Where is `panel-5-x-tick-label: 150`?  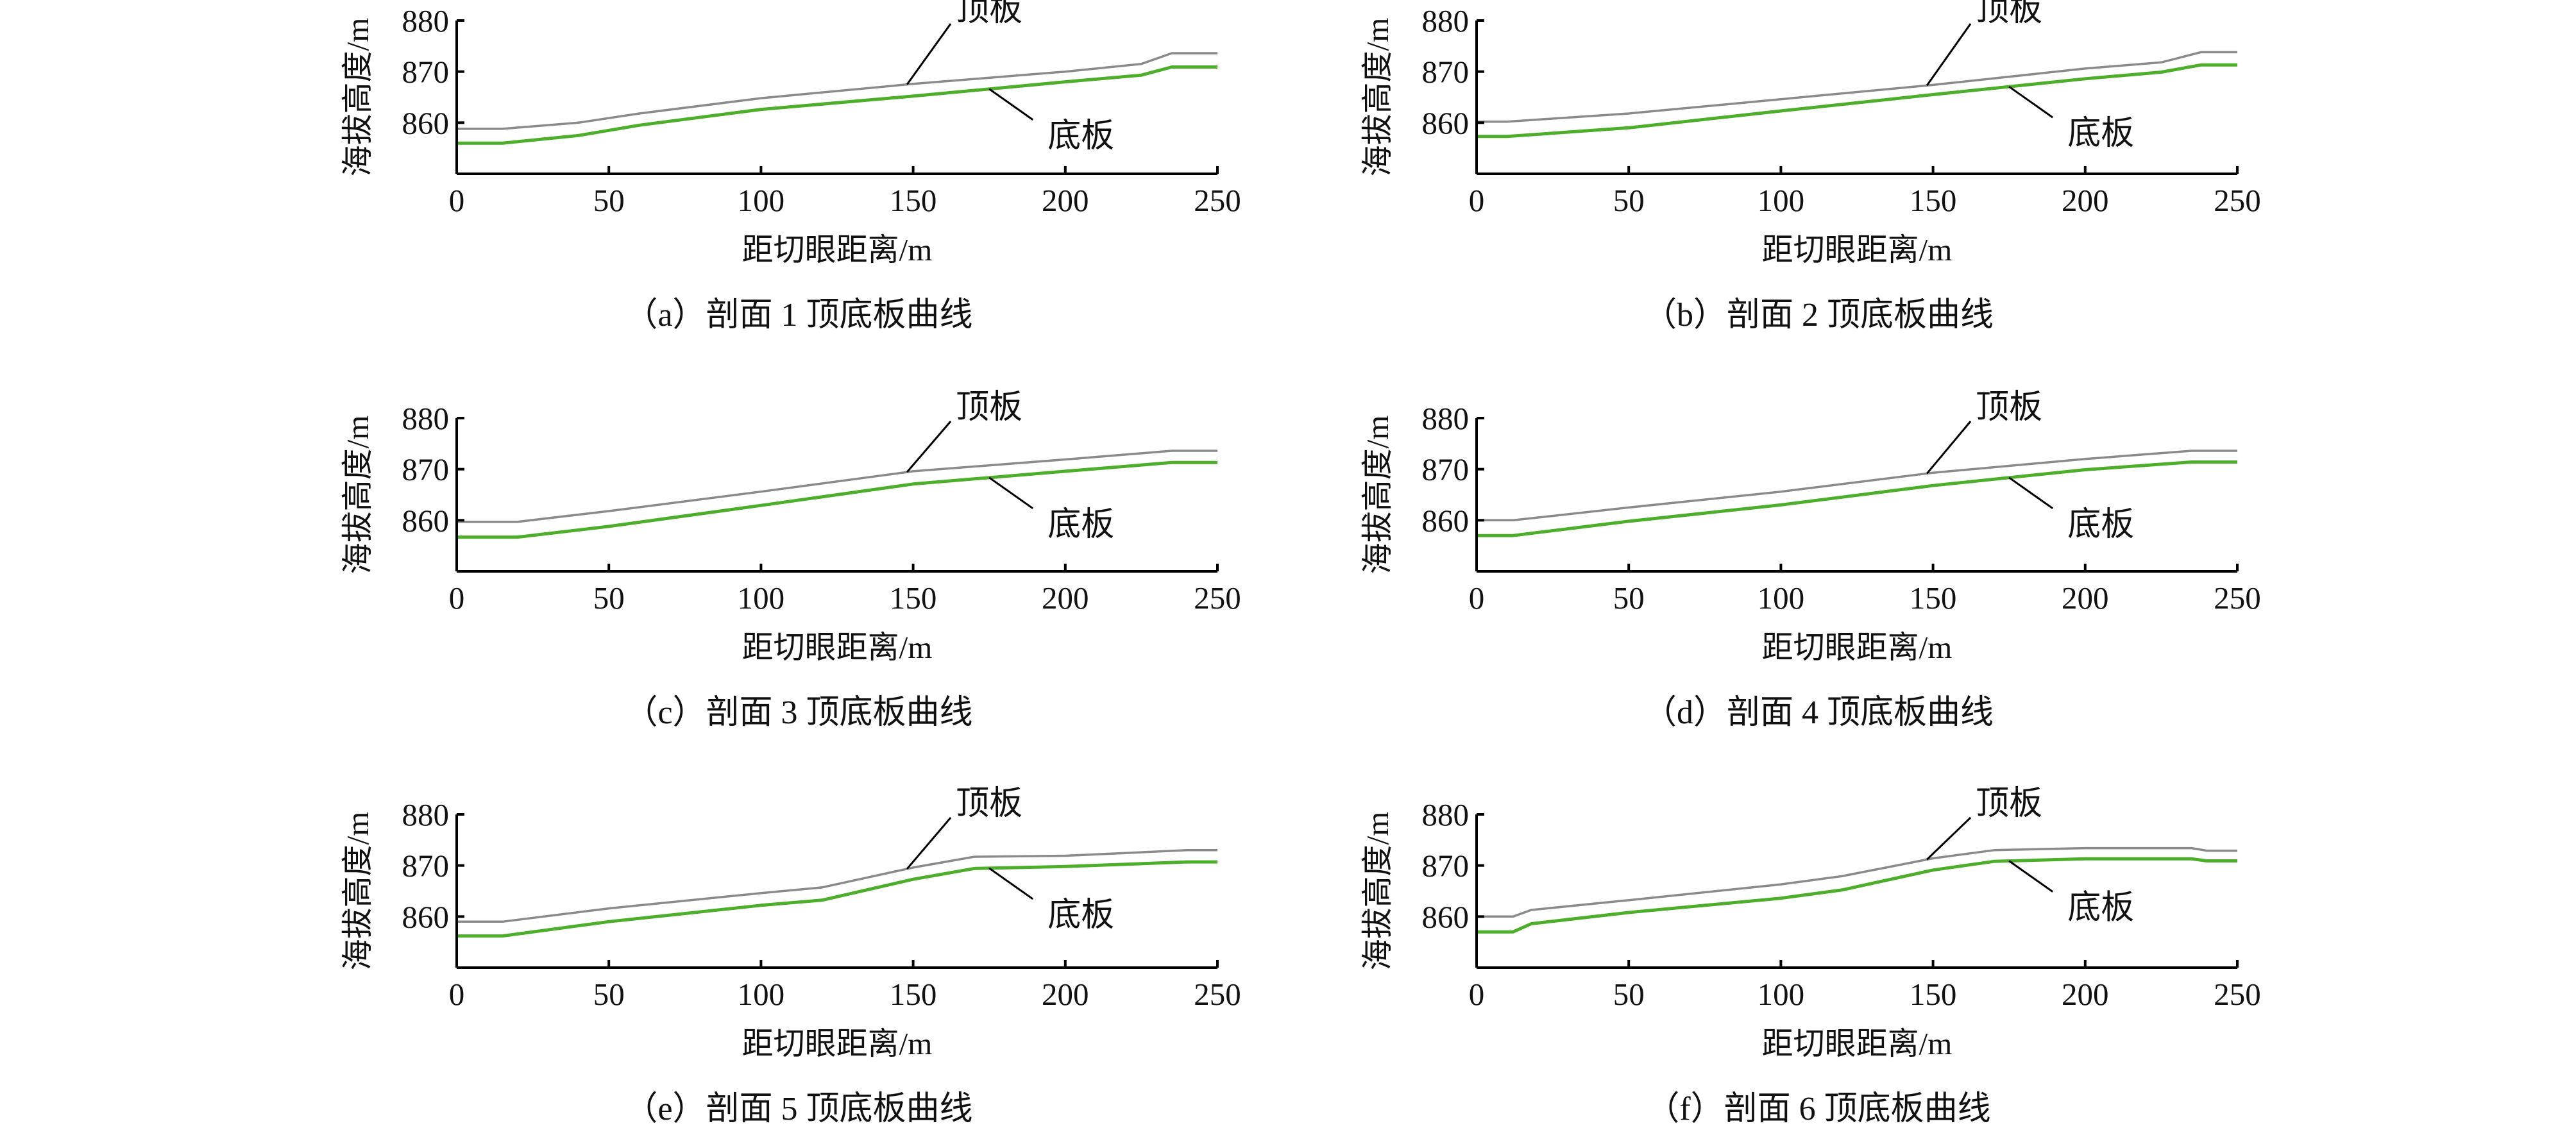 panel-5-x-tick-label: 150 is located at coordinates (913, 994).